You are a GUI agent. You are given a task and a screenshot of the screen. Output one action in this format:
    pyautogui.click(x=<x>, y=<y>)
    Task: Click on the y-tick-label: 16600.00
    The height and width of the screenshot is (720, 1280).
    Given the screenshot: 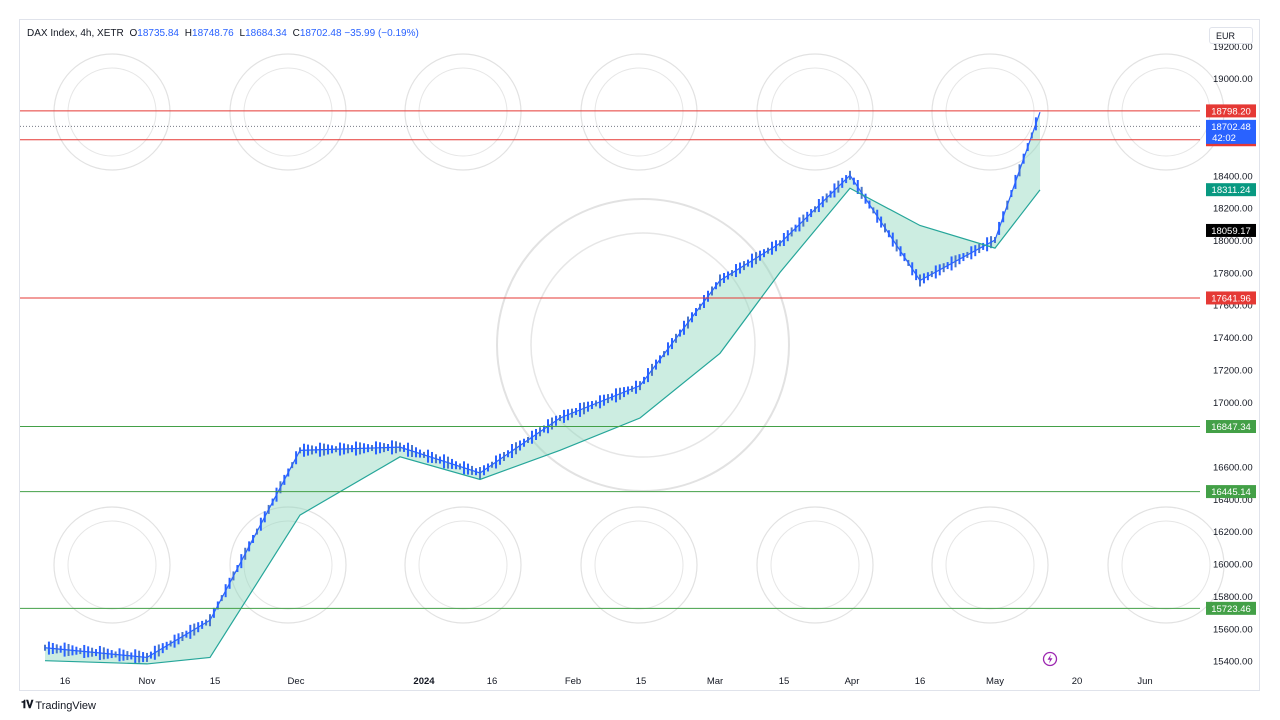 What is the action you would take?
    pyautogui.click(x=1233, y=468)
    